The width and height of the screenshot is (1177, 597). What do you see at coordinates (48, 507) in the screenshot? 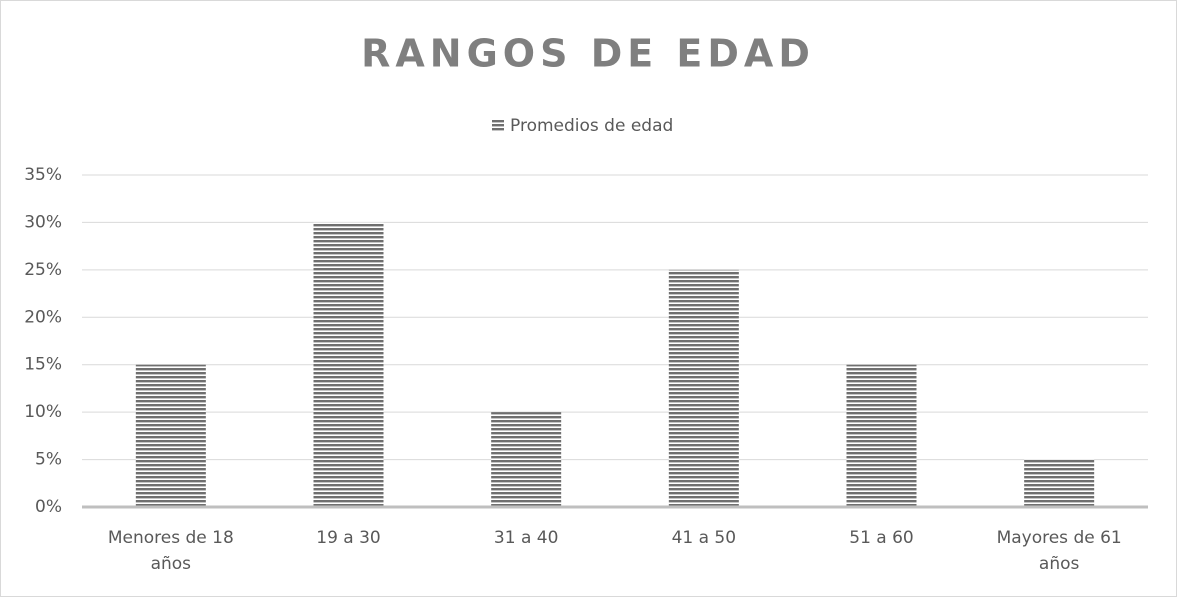
I see `y-tick-label: 0%` at bounding box center [48, 507].